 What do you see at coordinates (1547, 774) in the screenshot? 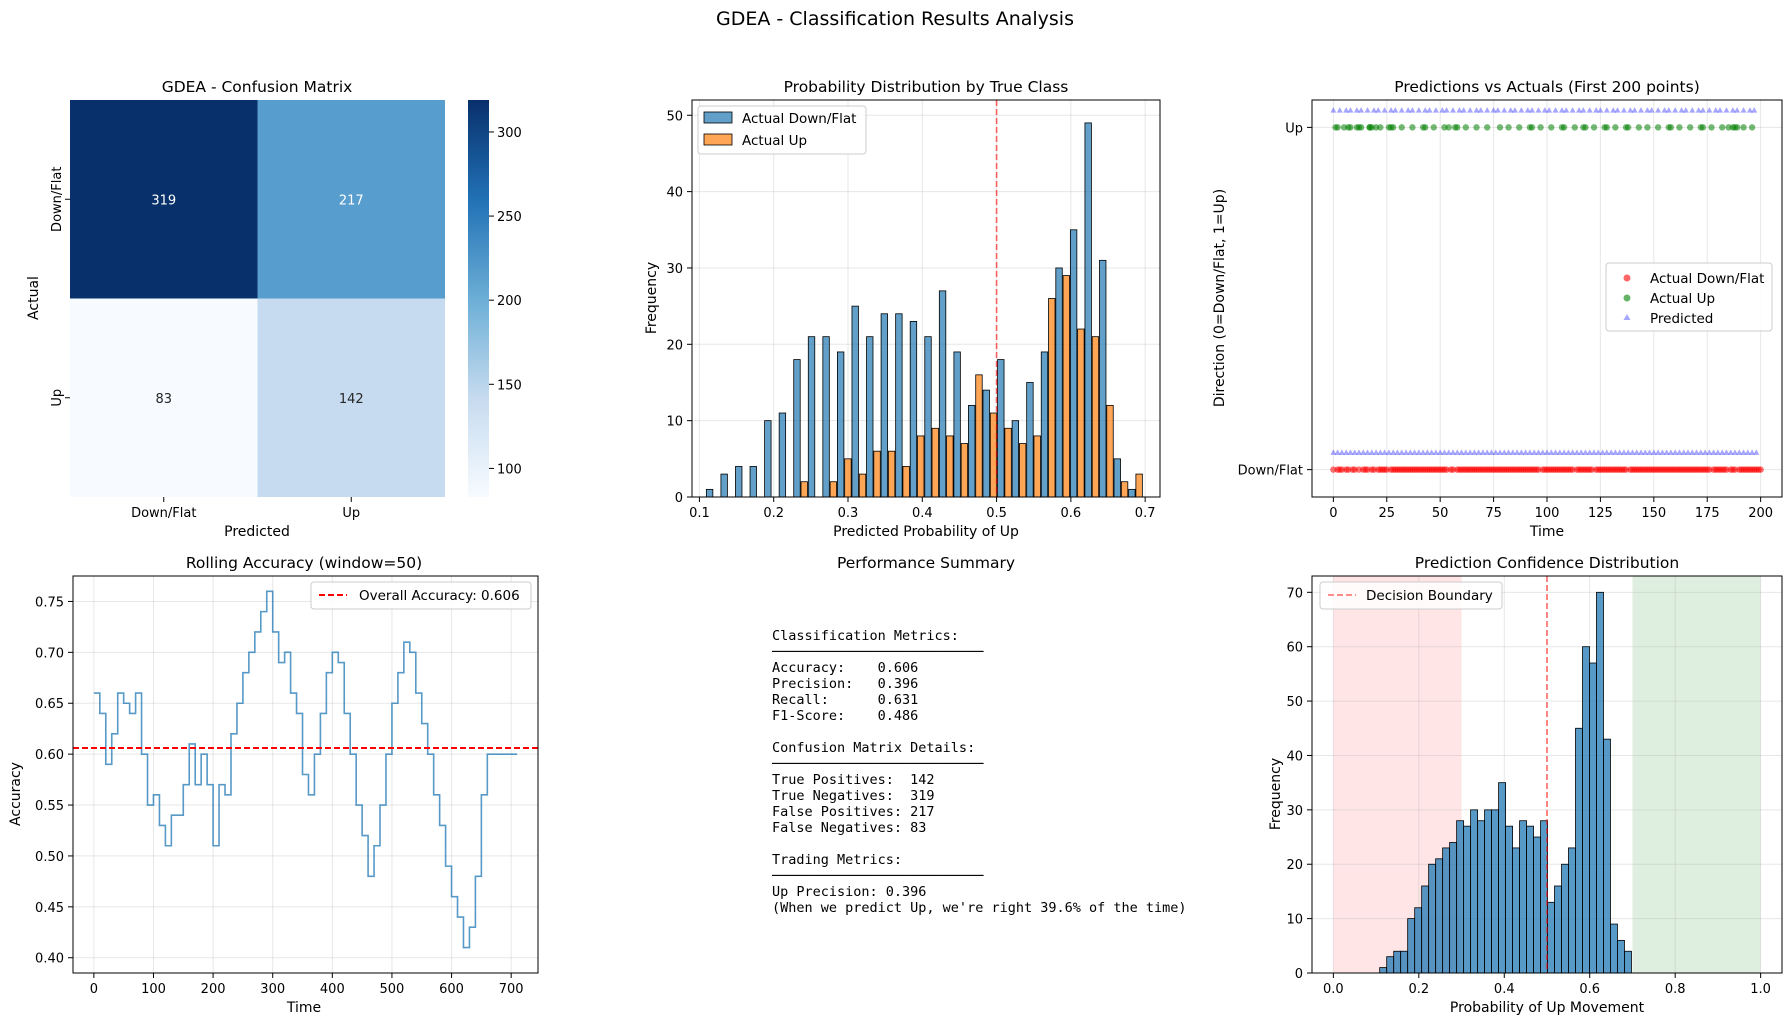
I see `plot-frame` at bounding box center [1547, 774].